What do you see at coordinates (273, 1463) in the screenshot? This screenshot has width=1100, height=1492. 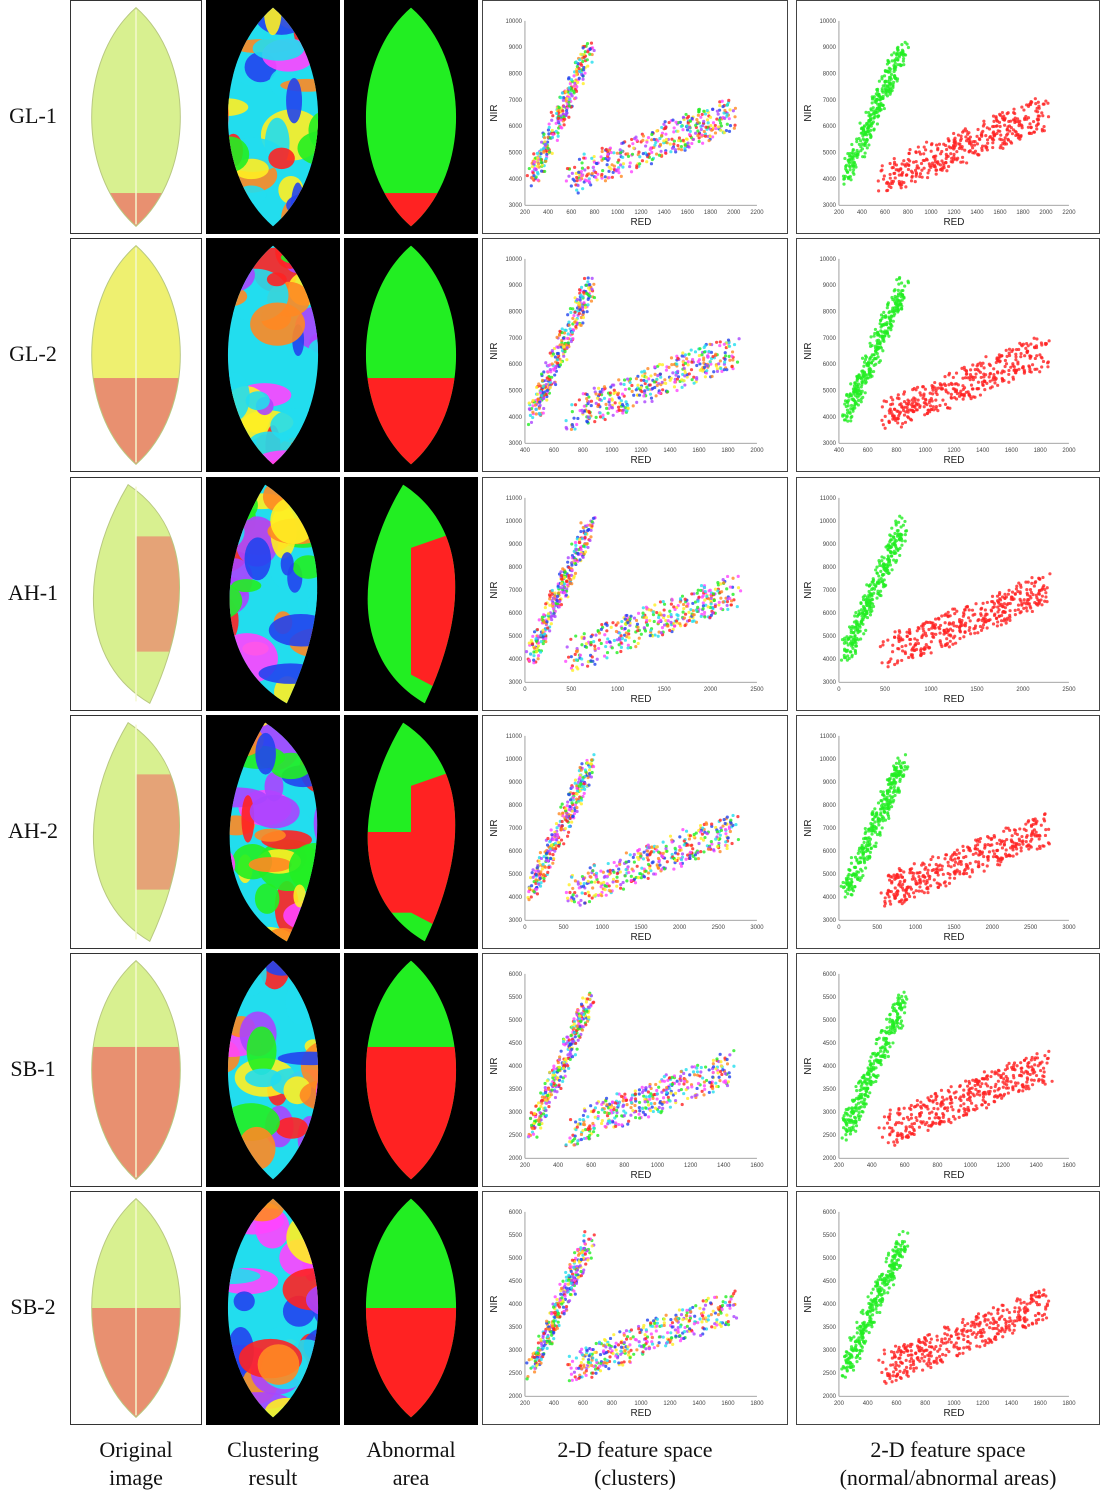 I see `column-label-clustering: Clustering result` at bounding box center [273, 1463].